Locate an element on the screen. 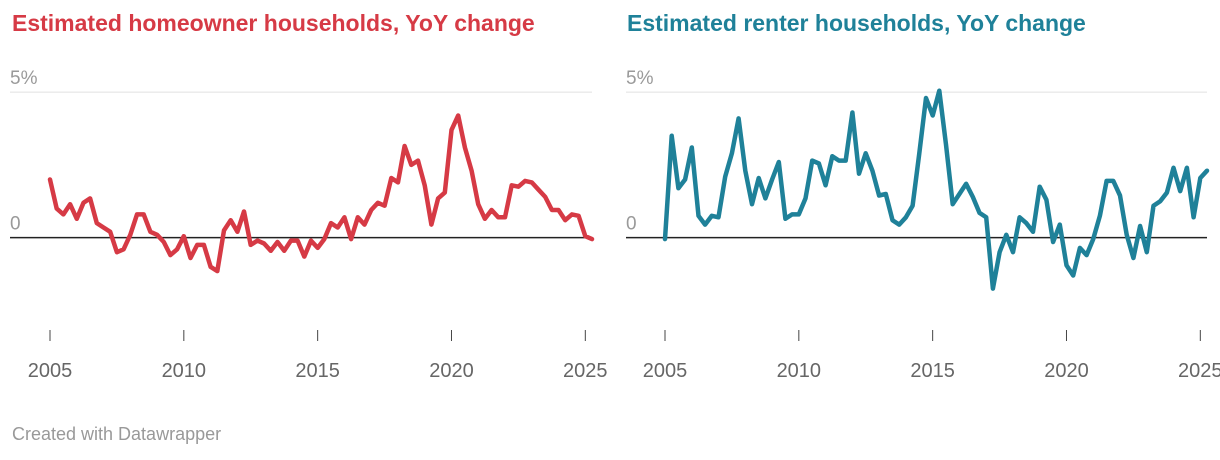 The width and height of the screenshot is (1220, 460). renter-x-tick-label: 2020 is located at coordinates (1066, 371).